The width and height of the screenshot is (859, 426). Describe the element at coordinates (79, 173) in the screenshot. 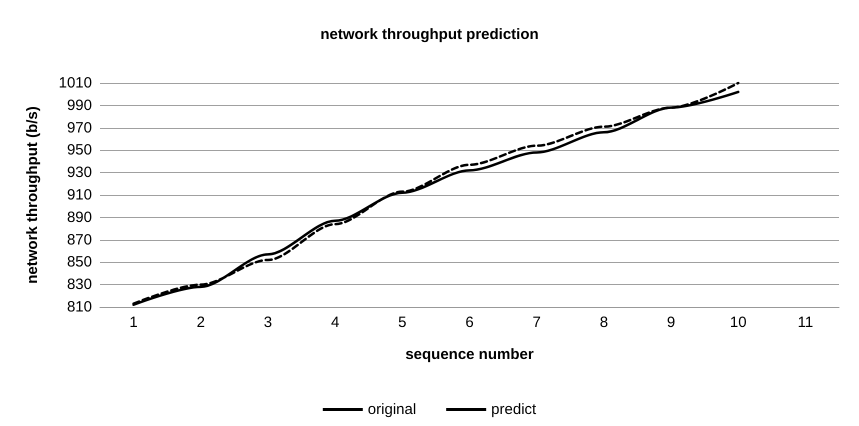

I see `y-tick-label: 930` at that location.